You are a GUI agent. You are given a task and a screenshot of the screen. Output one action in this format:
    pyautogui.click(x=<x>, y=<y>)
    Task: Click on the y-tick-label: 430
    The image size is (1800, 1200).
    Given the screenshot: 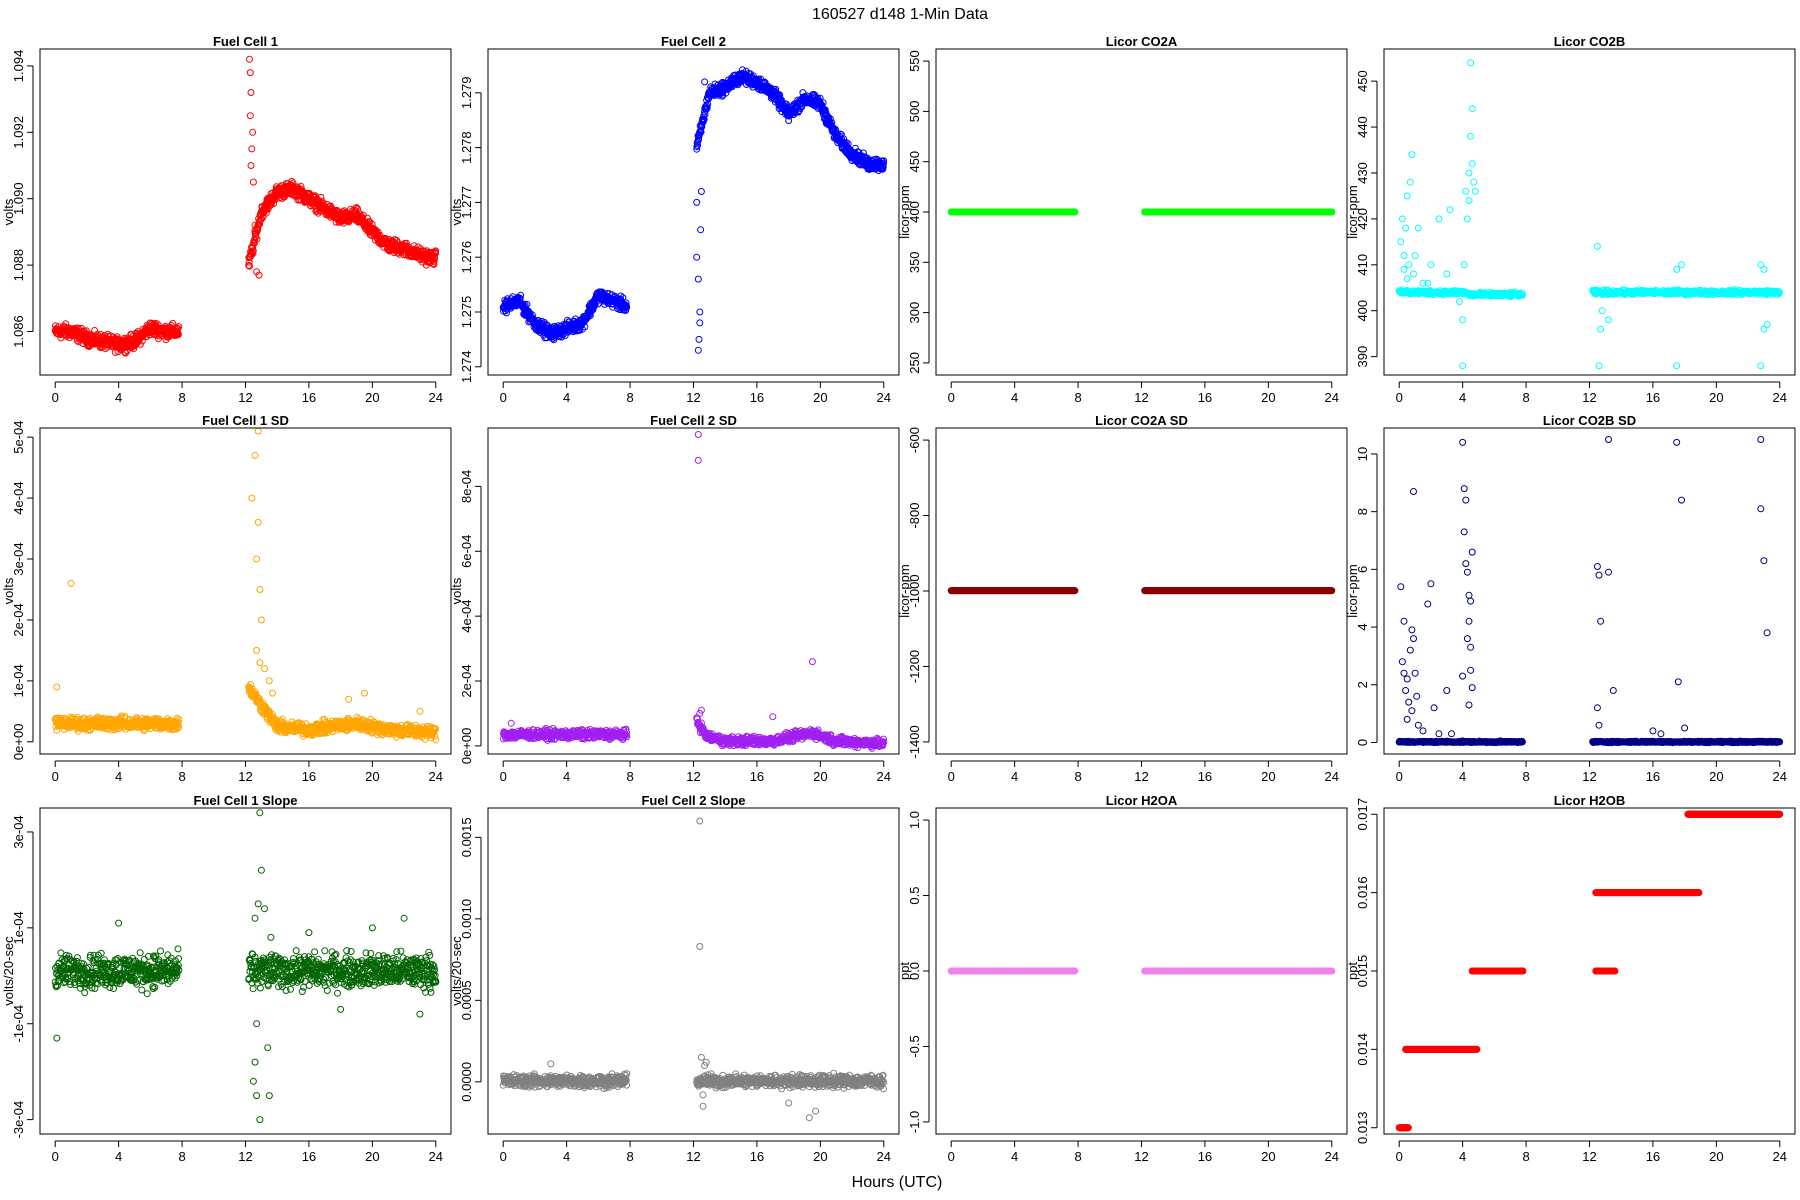 What is the action you would take?
    pyautogui.click(x=1362, y=173)
    